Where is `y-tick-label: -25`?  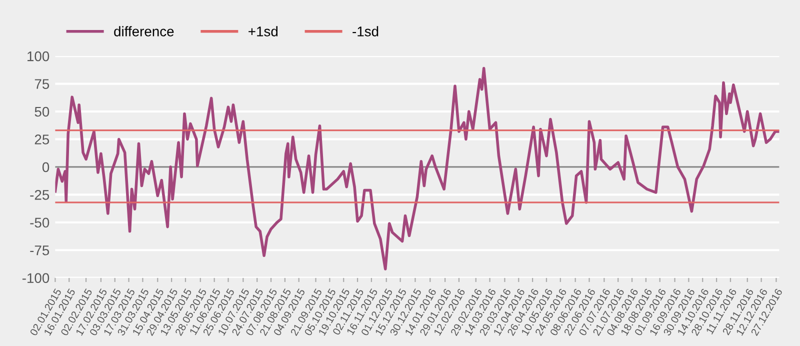
y-tick-label: -25 is located at coordinates (40, 195).